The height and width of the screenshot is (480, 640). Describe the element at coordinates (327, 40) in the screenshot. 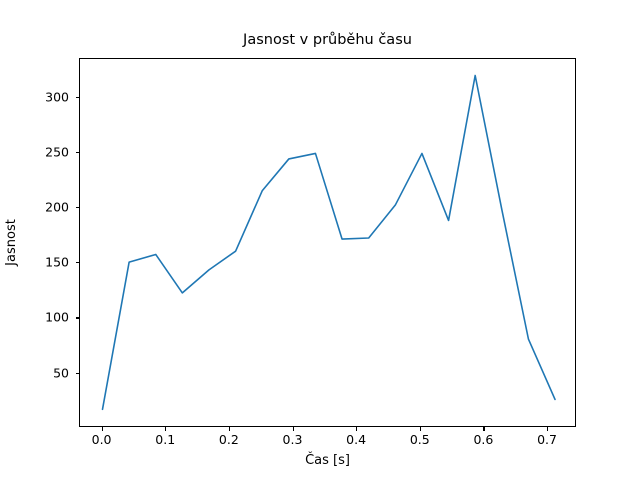

I see `chart-title: Jasnost v průběhu času` at that location.